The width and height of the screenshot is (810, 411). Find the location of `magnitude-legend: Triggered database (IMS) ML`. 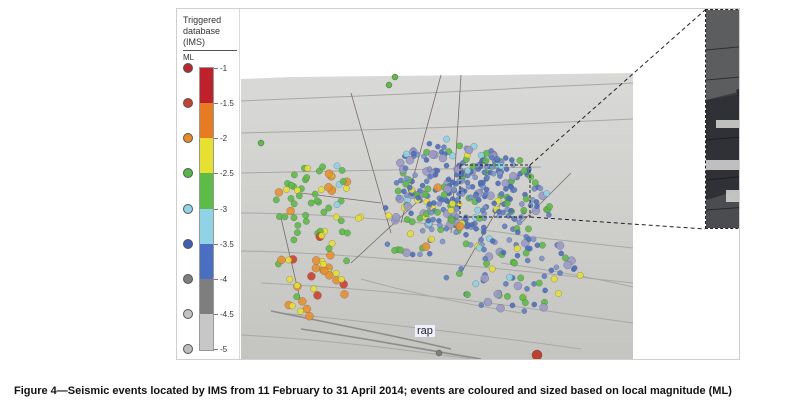

magnitude-legend: Triggered database (IMS) ML is located at coordinates (208, 184).